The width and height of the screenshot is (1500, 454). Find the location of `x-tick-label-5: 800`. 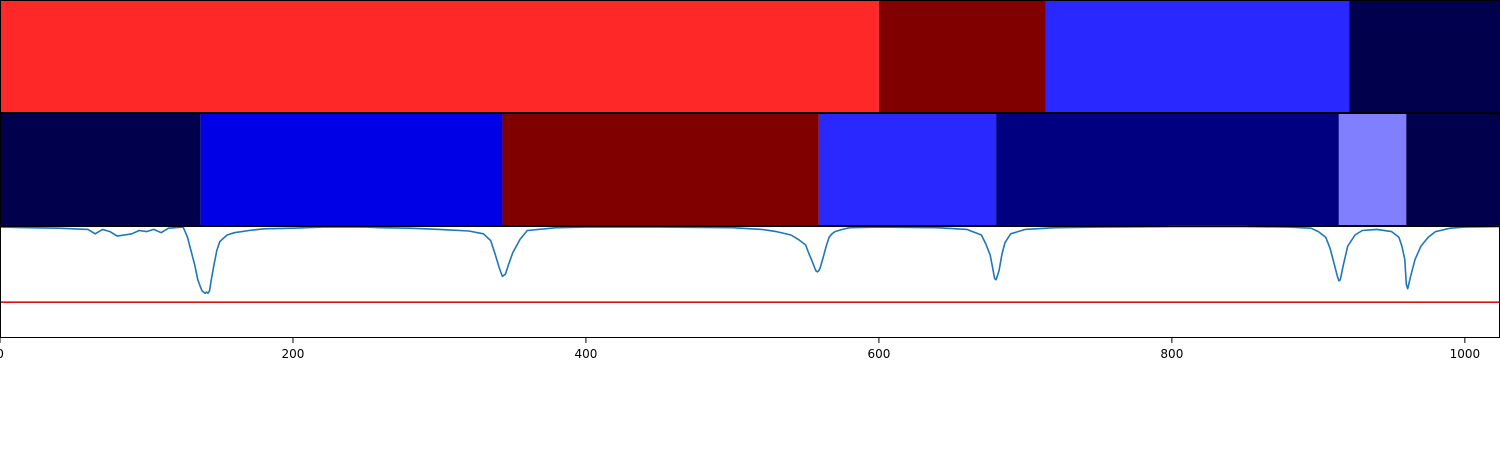

x-tick-label-5: 800 is located at coordinates (1171, 354).